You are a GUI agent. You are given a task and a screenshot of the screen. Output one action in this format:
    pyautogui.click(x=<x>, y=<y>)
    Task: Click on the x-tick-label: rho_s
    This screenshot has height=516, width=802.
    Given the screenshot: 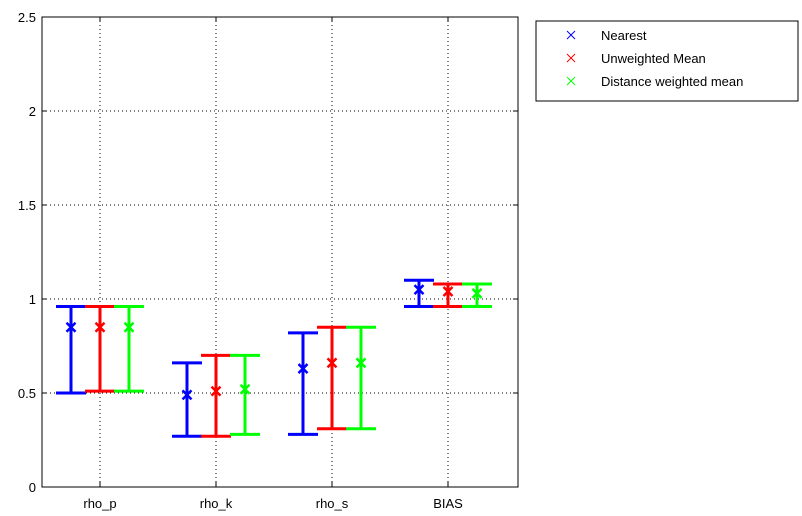 What is the action you would take?
    pyautogui.click(x=332, y=503)
    